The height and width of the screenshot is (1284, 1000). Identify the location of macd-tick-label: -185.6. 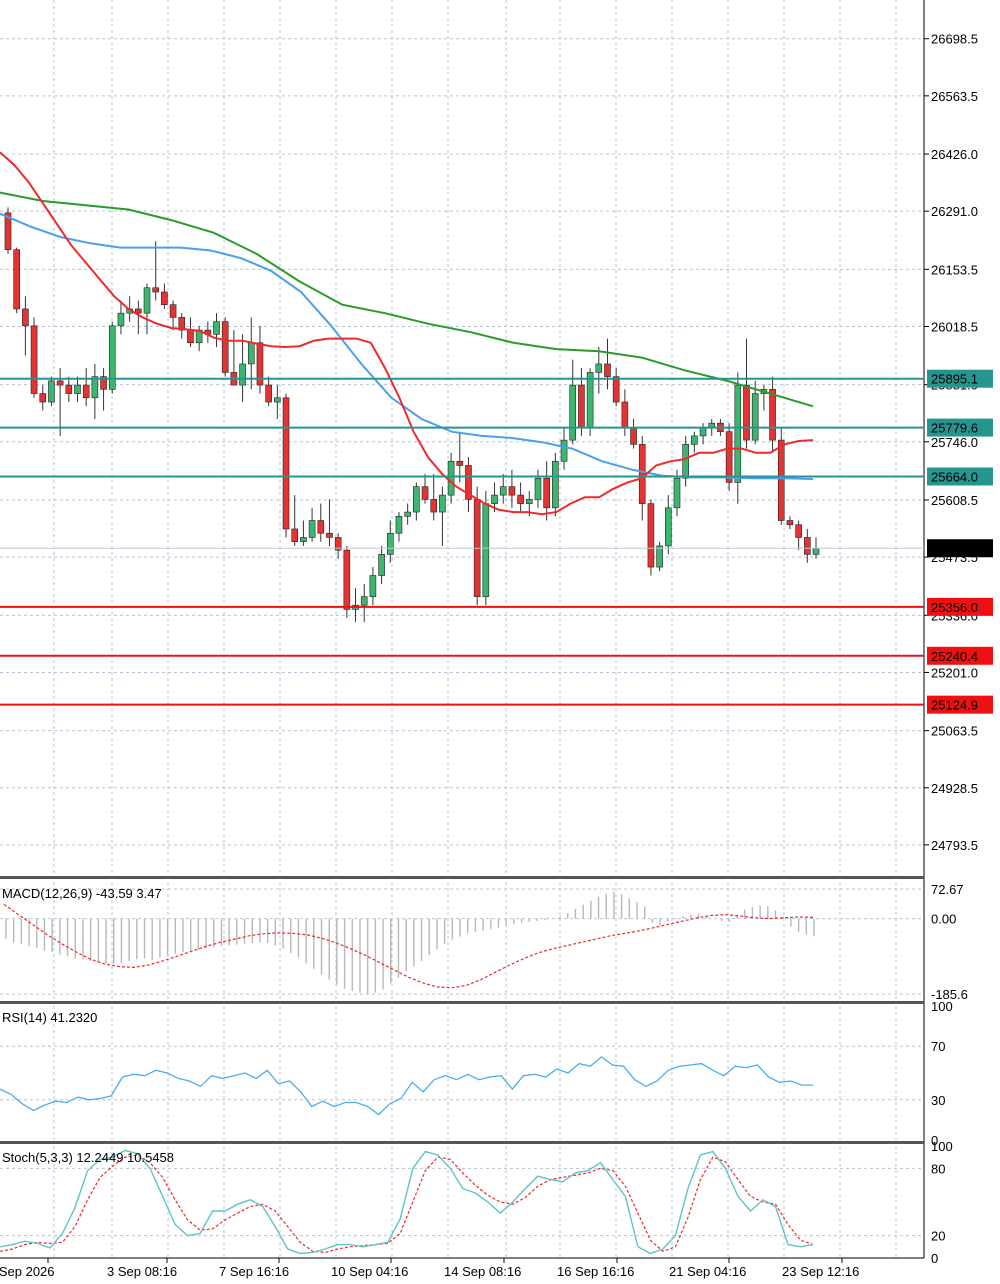
(949, 994).